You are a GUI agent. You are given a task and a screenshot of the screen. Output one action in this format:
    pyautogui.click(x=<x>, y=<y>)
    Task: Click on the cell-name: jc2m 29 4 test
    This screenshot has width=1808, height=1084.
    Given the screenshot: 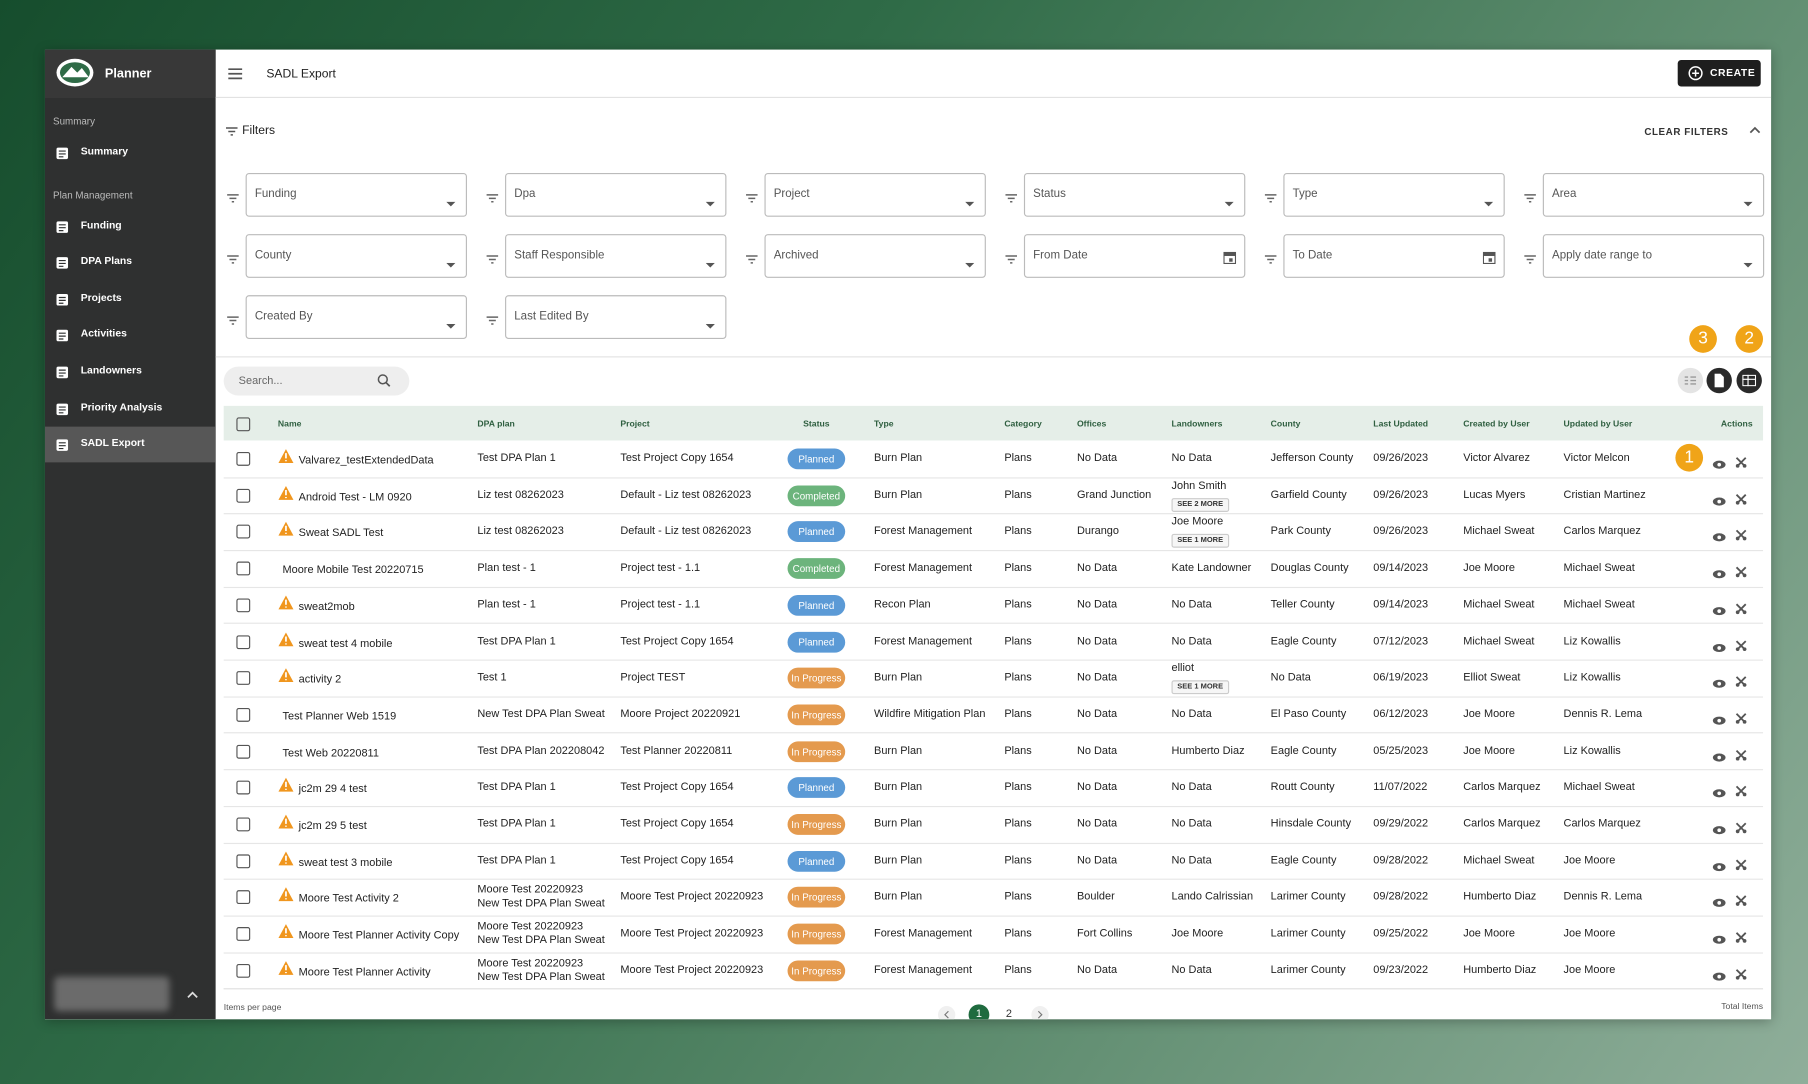 What is the action you would take?
    pyautogui.click(x=332, y=789)
    